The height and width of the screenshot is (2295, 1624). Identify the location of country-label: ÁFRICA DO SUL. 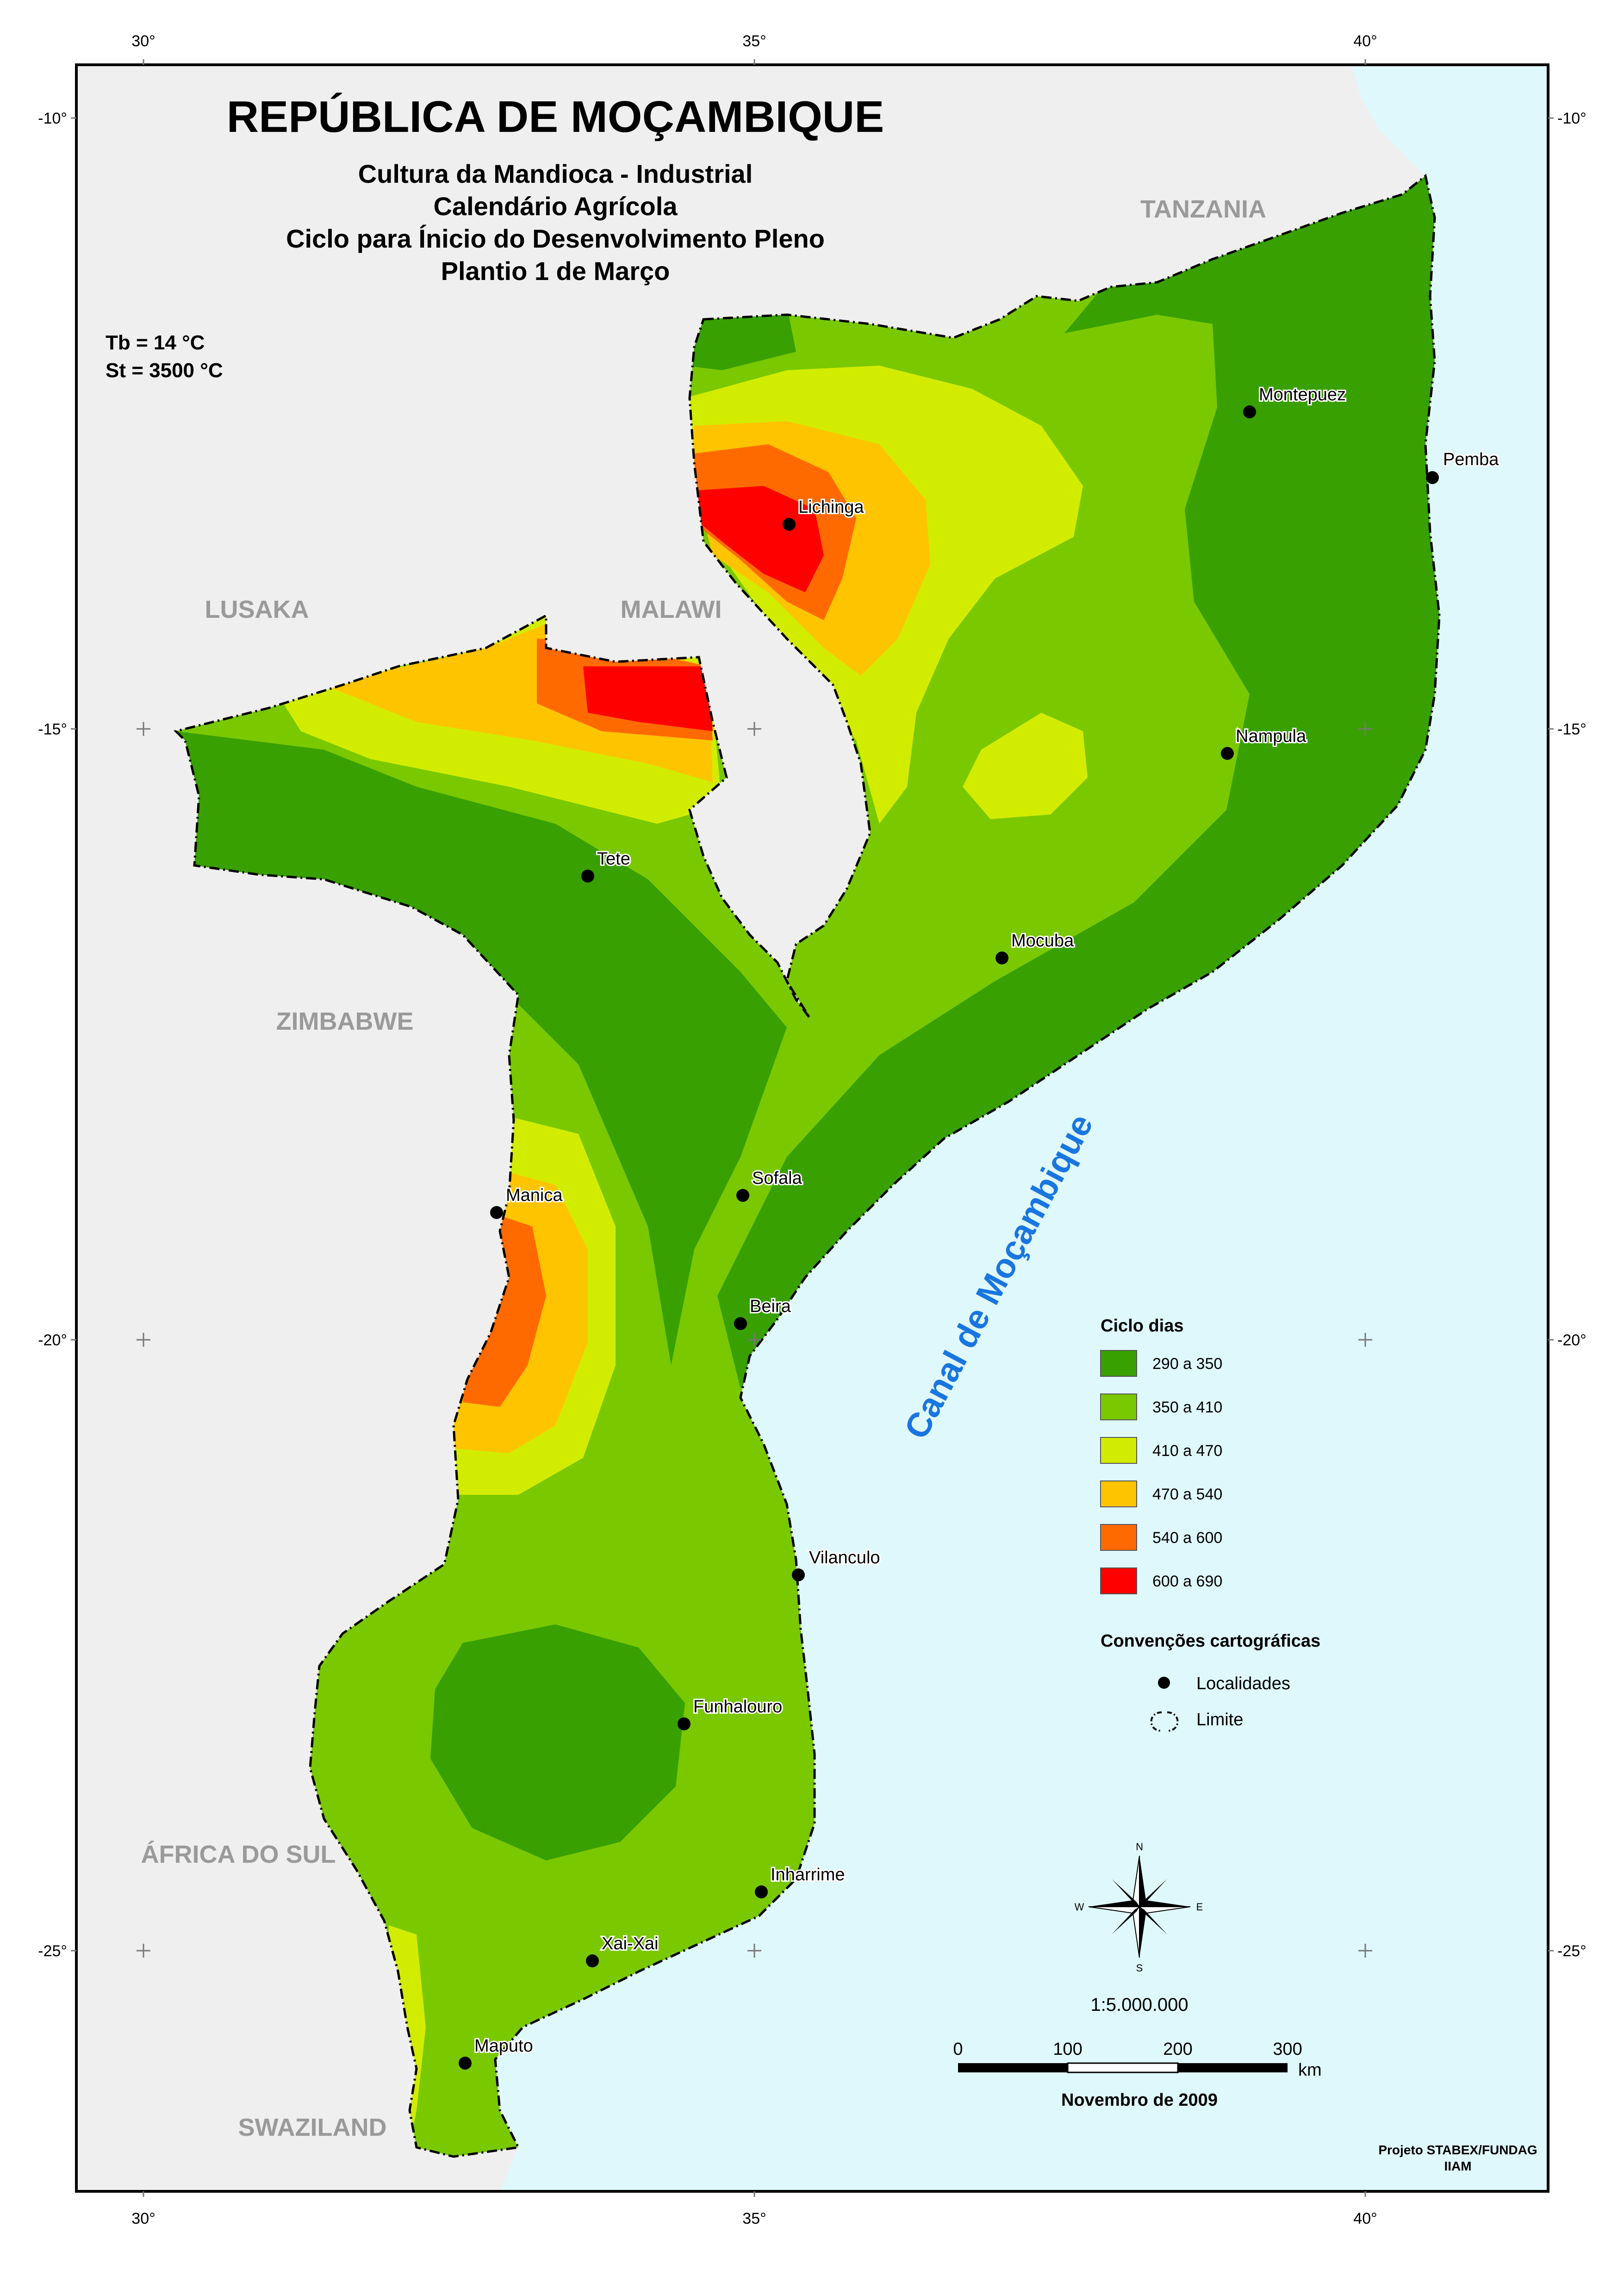
(238, 1854).